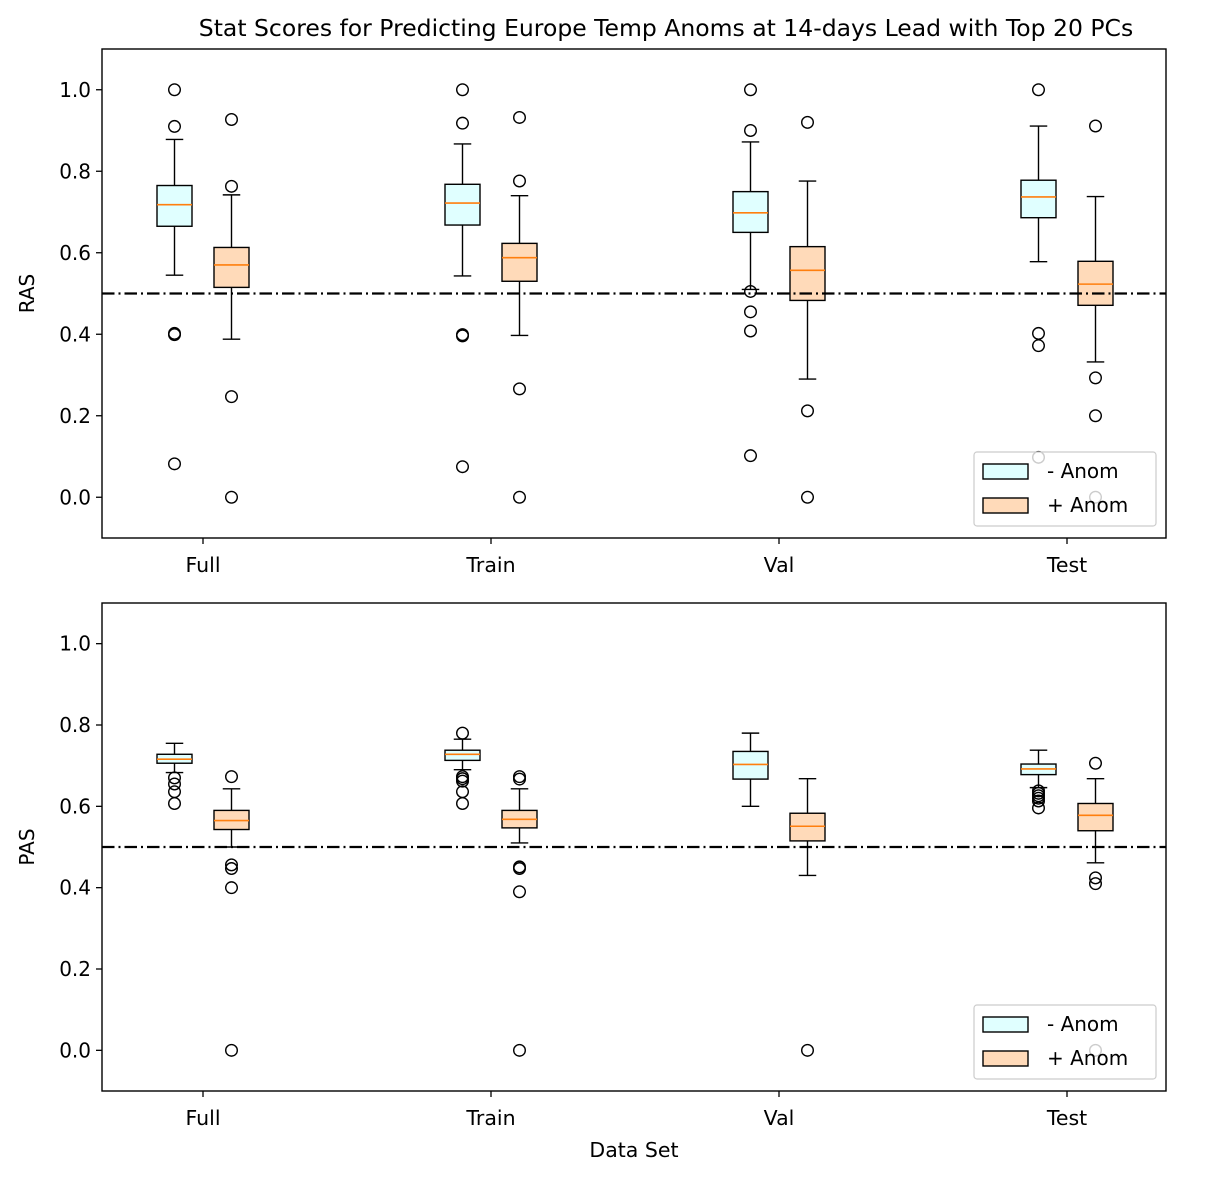  I want to click on series-neg-anom, so click(606, 770).